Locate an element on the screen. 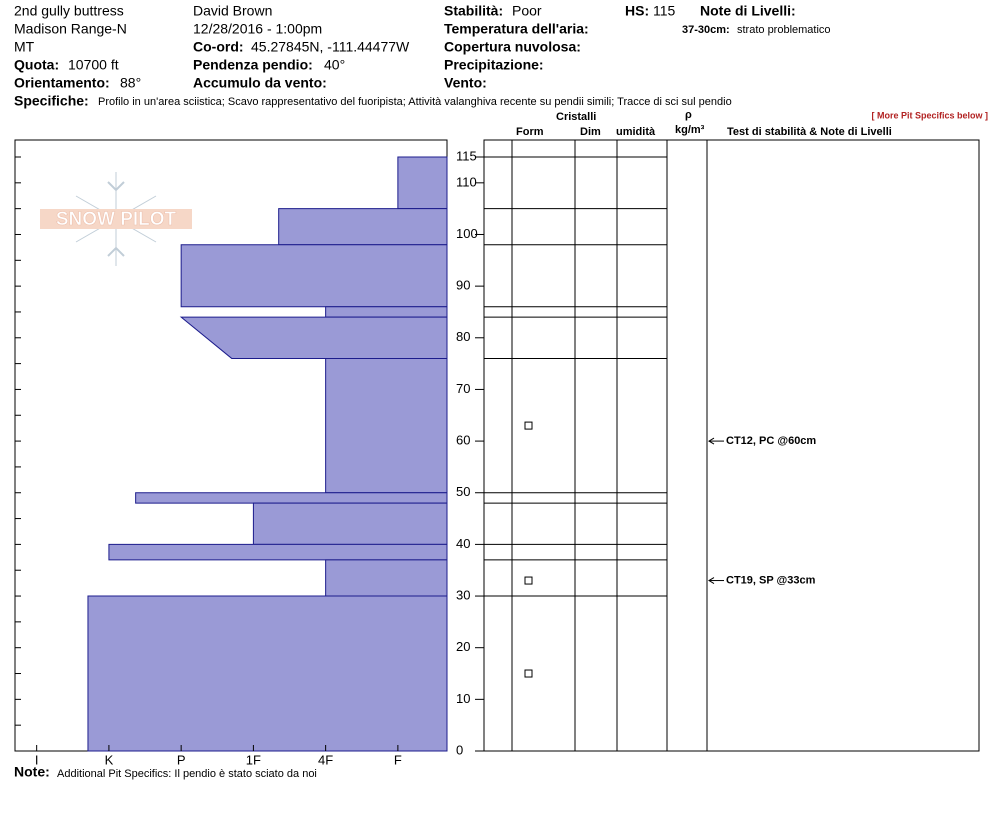  more-specifics-link: [ More Pit Specifics below ] is located at coordinates (929, 115).